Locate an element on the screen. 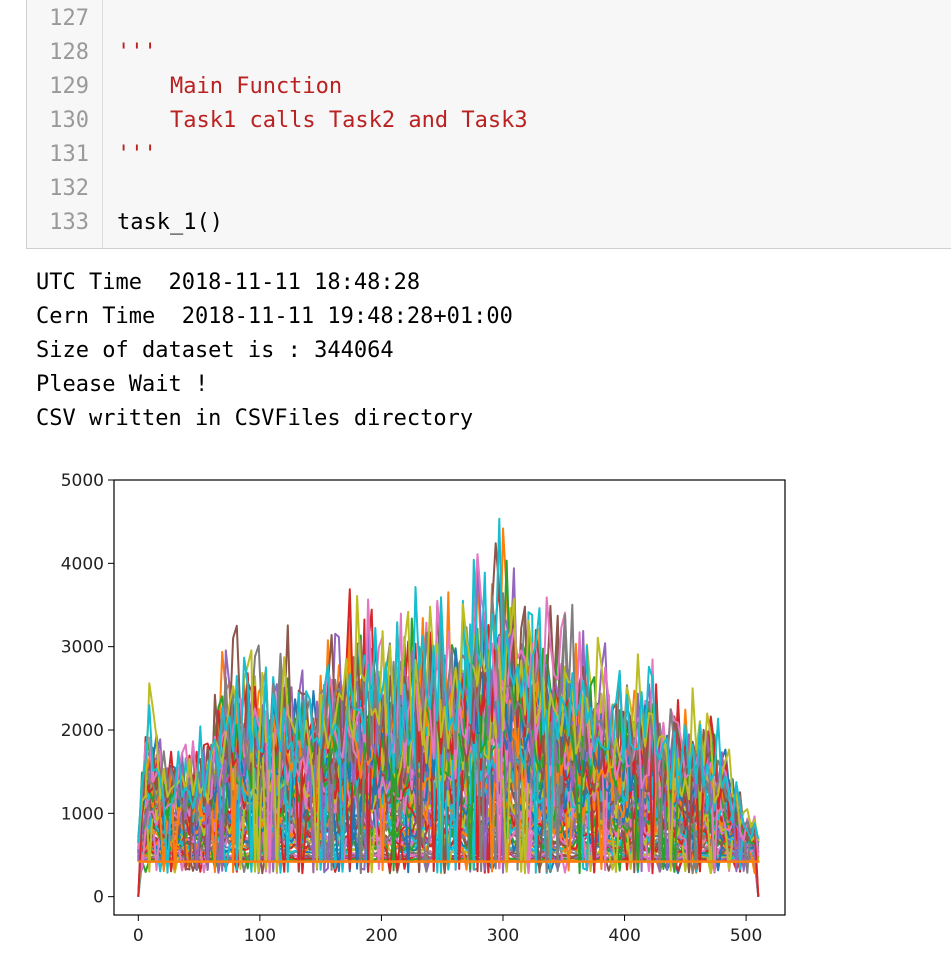 This screenshot has width=951, height=975. code-line: Task1 calls Task2 and Task3 is located at coordinates (322, 120).